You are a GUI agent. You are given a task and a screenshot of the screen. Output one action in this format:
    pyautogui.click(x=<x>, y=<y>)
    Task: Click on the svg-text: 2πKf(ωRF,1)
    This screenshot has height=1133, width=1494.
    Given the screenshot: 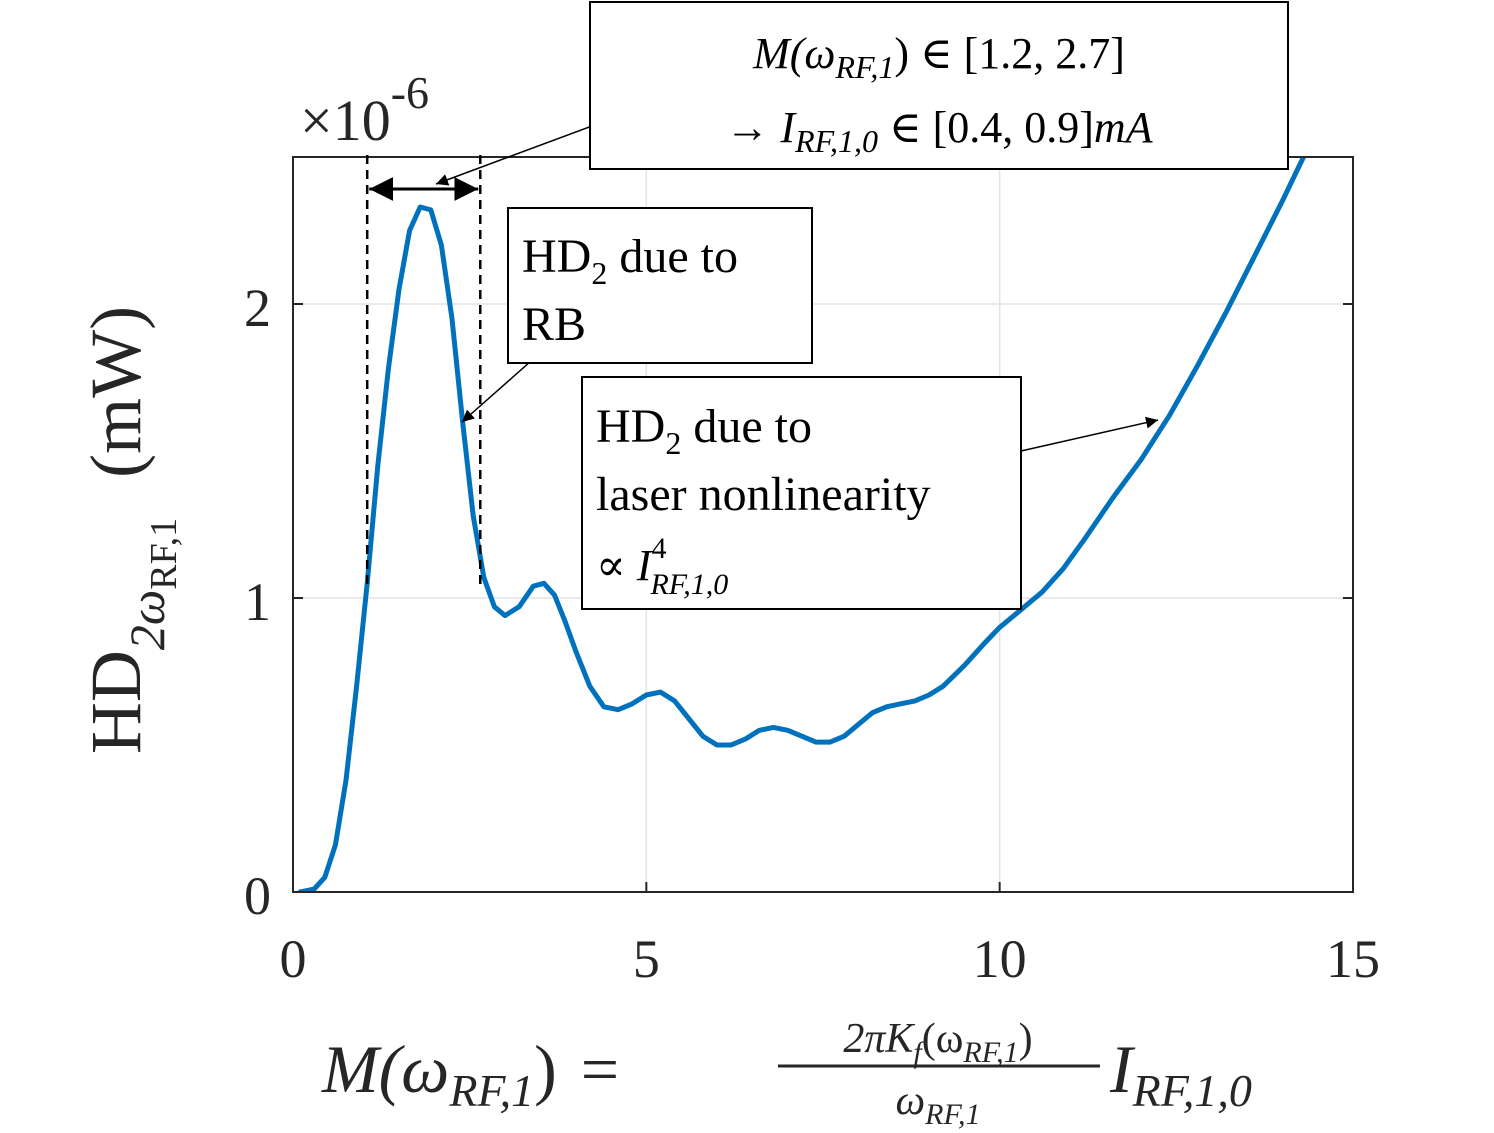 What is the action you would take?
    pyautogui.click(x=937, y=1042)
    